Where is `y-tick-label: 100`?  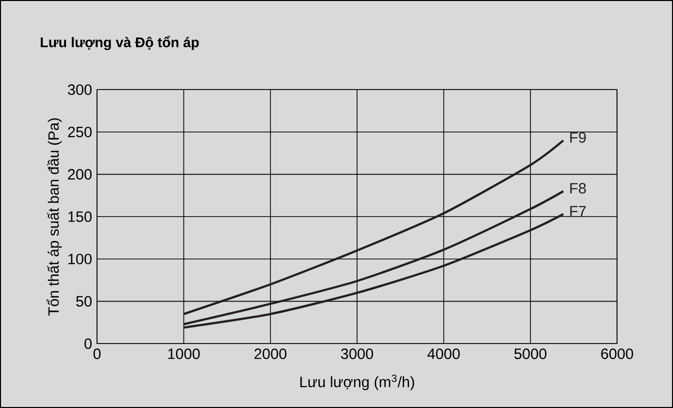
y-tick-label: 100 is located at coordinates (80, 259).